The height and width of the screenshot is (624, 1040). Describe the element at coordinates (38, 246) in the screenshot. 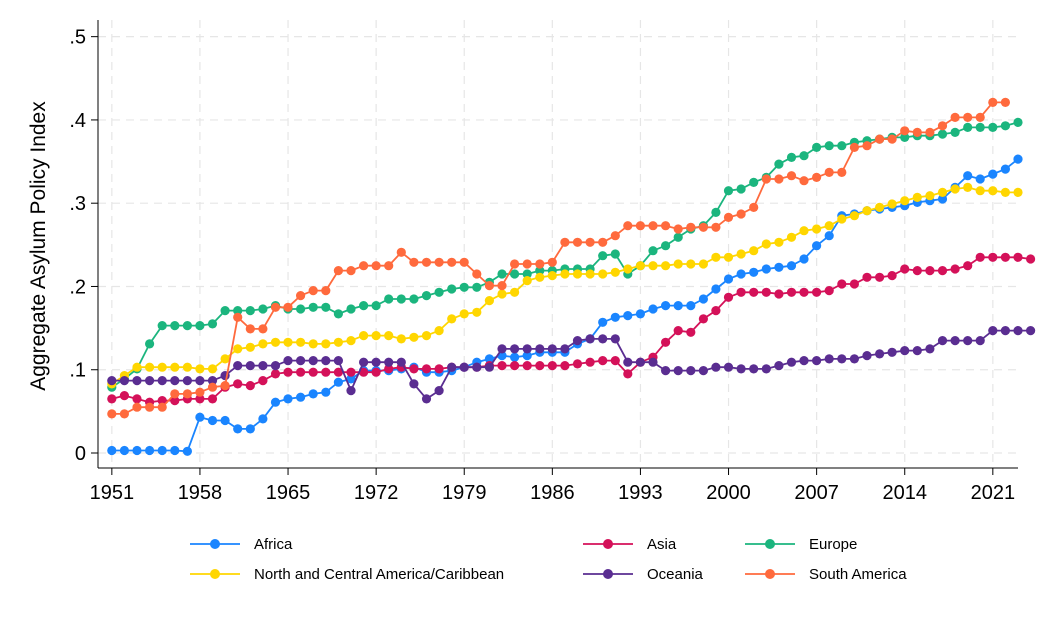

I see `y-axis-title: Aggregate Asylum Policy Index` at that location.